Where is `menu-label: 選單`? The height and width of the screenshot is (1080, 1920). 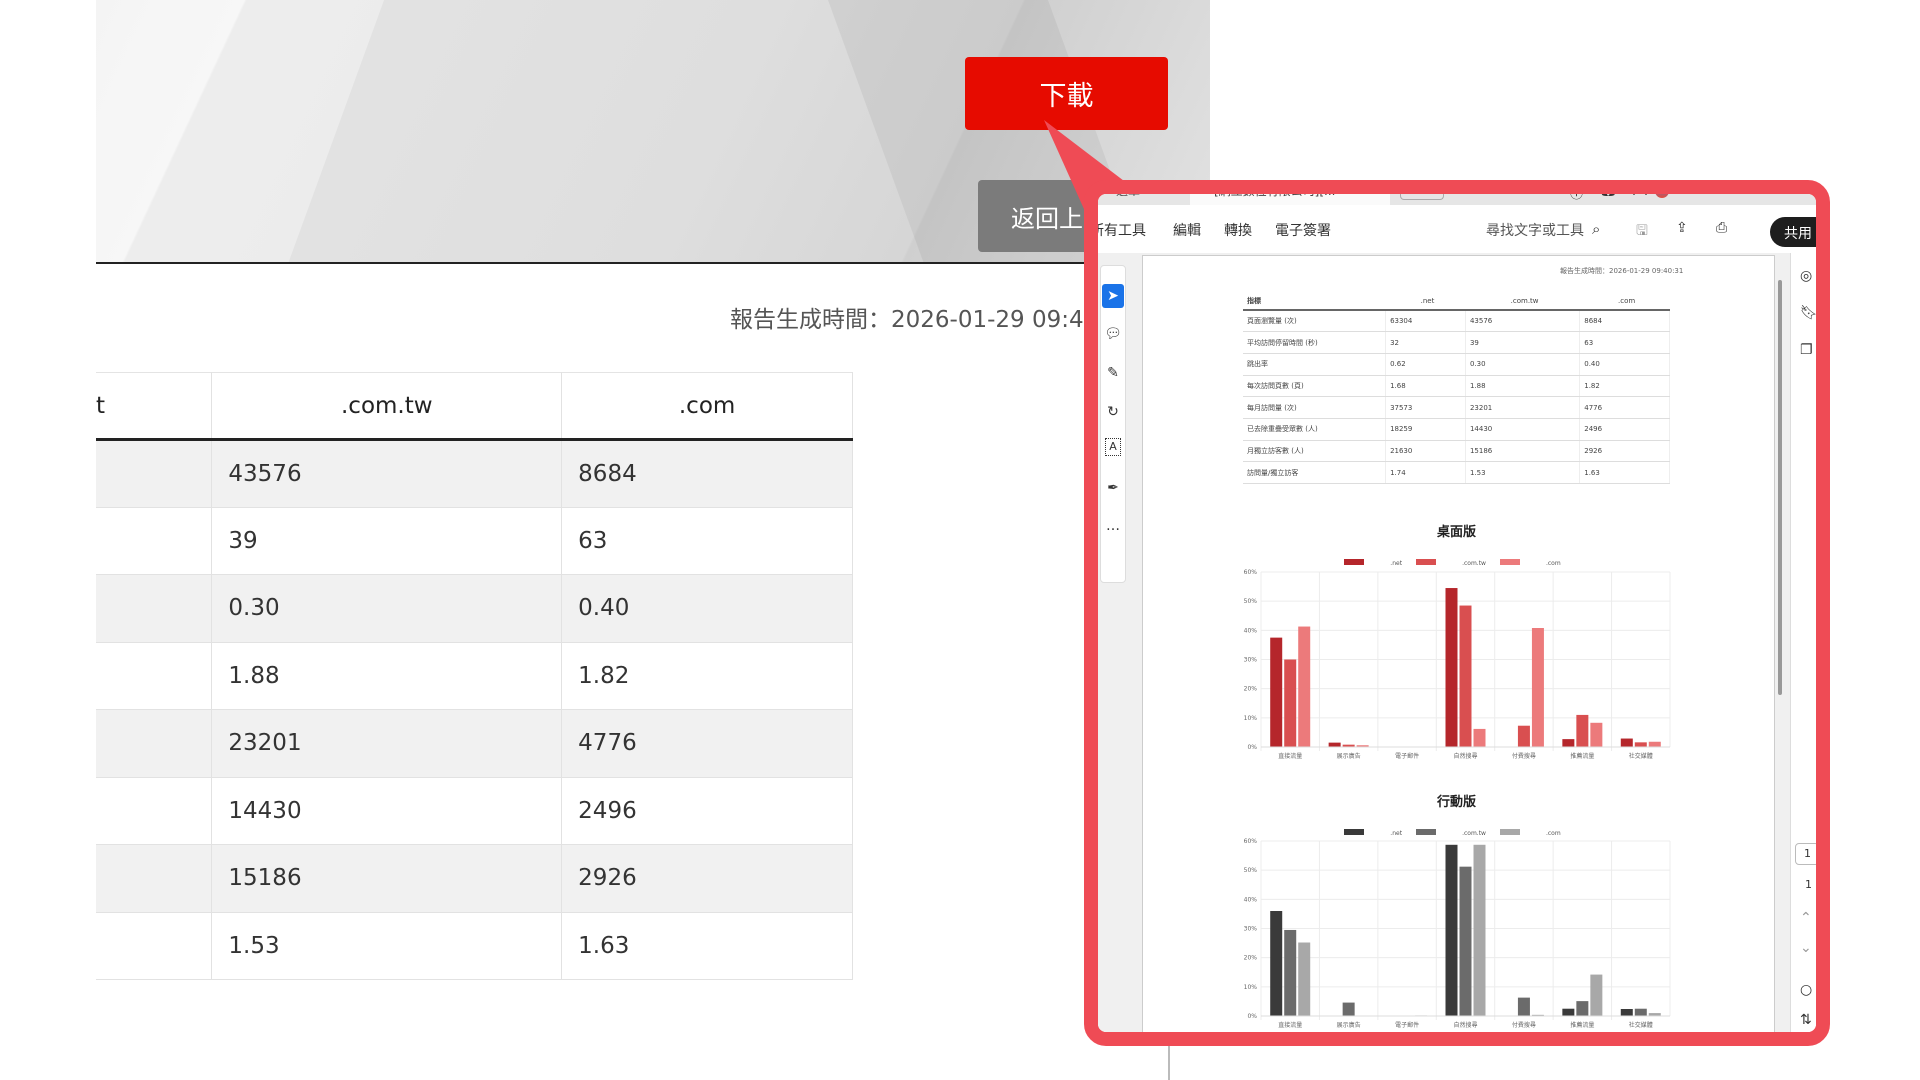 menu-label: 選單 is located at coordinates (1128, 191).